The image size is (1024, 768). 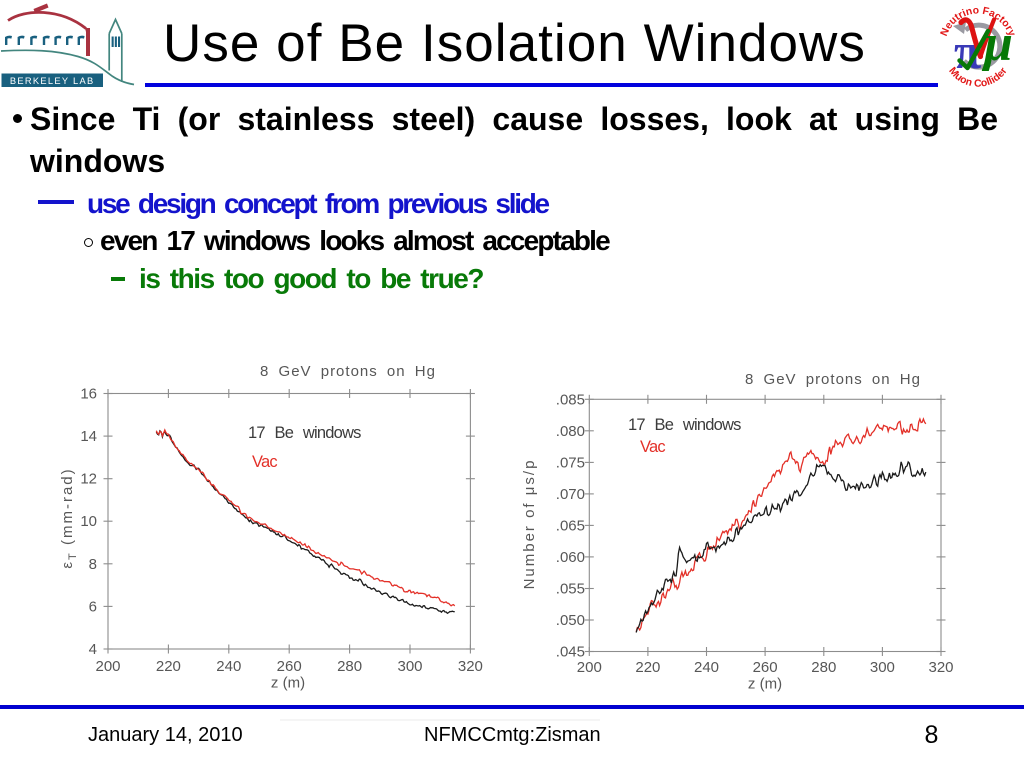 I want to click on svg-text: .080, so click(x=570, y=431).